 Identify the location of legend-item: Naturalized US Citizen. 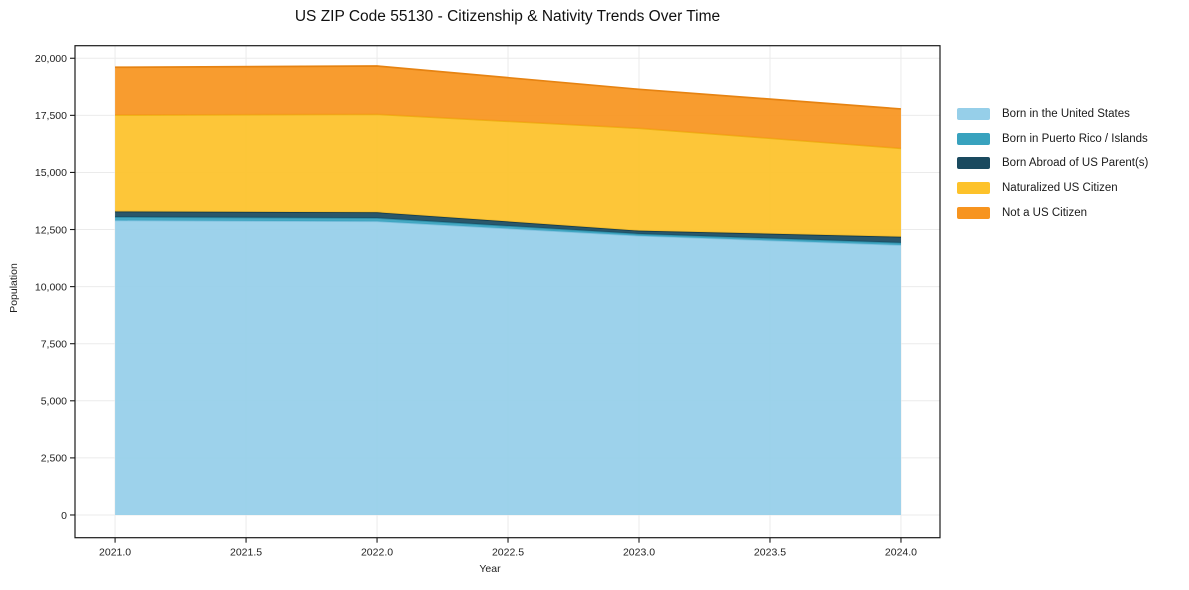
(1052, 188).